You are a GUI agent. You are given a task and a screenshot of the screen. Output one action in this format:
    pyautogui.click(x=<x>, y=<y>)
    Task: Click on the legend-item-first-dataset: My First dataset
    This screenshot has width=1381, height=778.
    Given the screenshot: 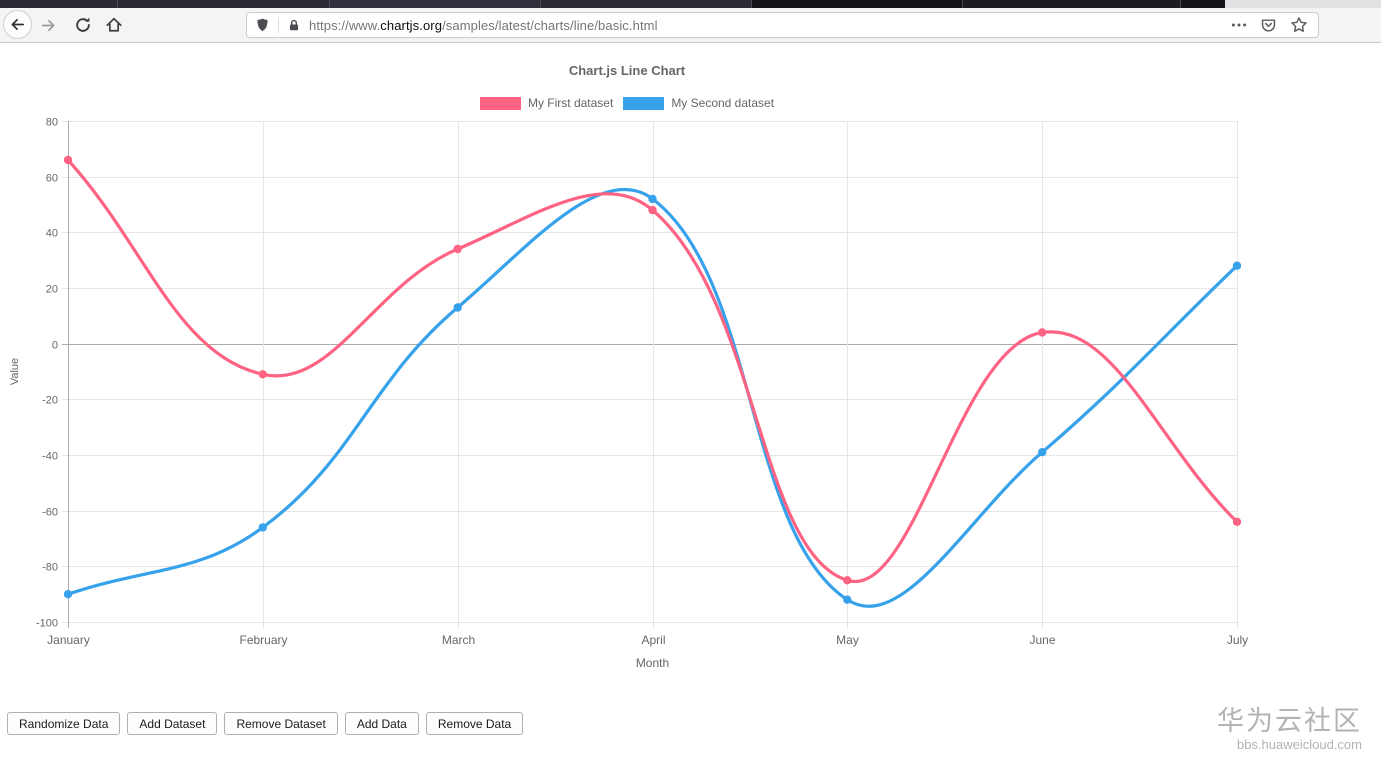 What is the action you would take?
    pyautogui.click(x=546, y=103)
    